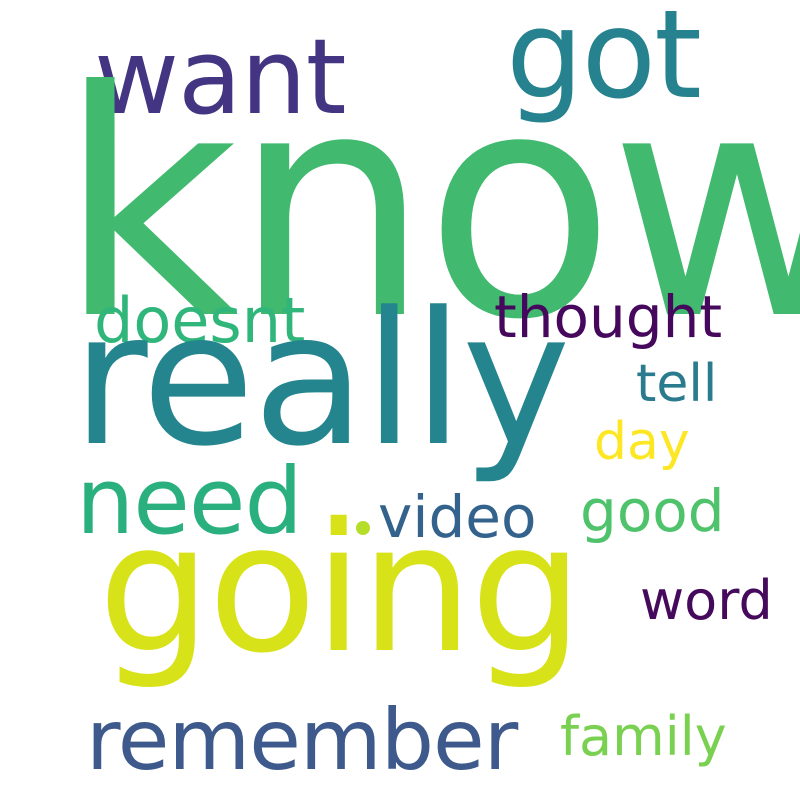 This screenshot has height=800, width=800. I want to click on dot-mark, so click(363, 528).